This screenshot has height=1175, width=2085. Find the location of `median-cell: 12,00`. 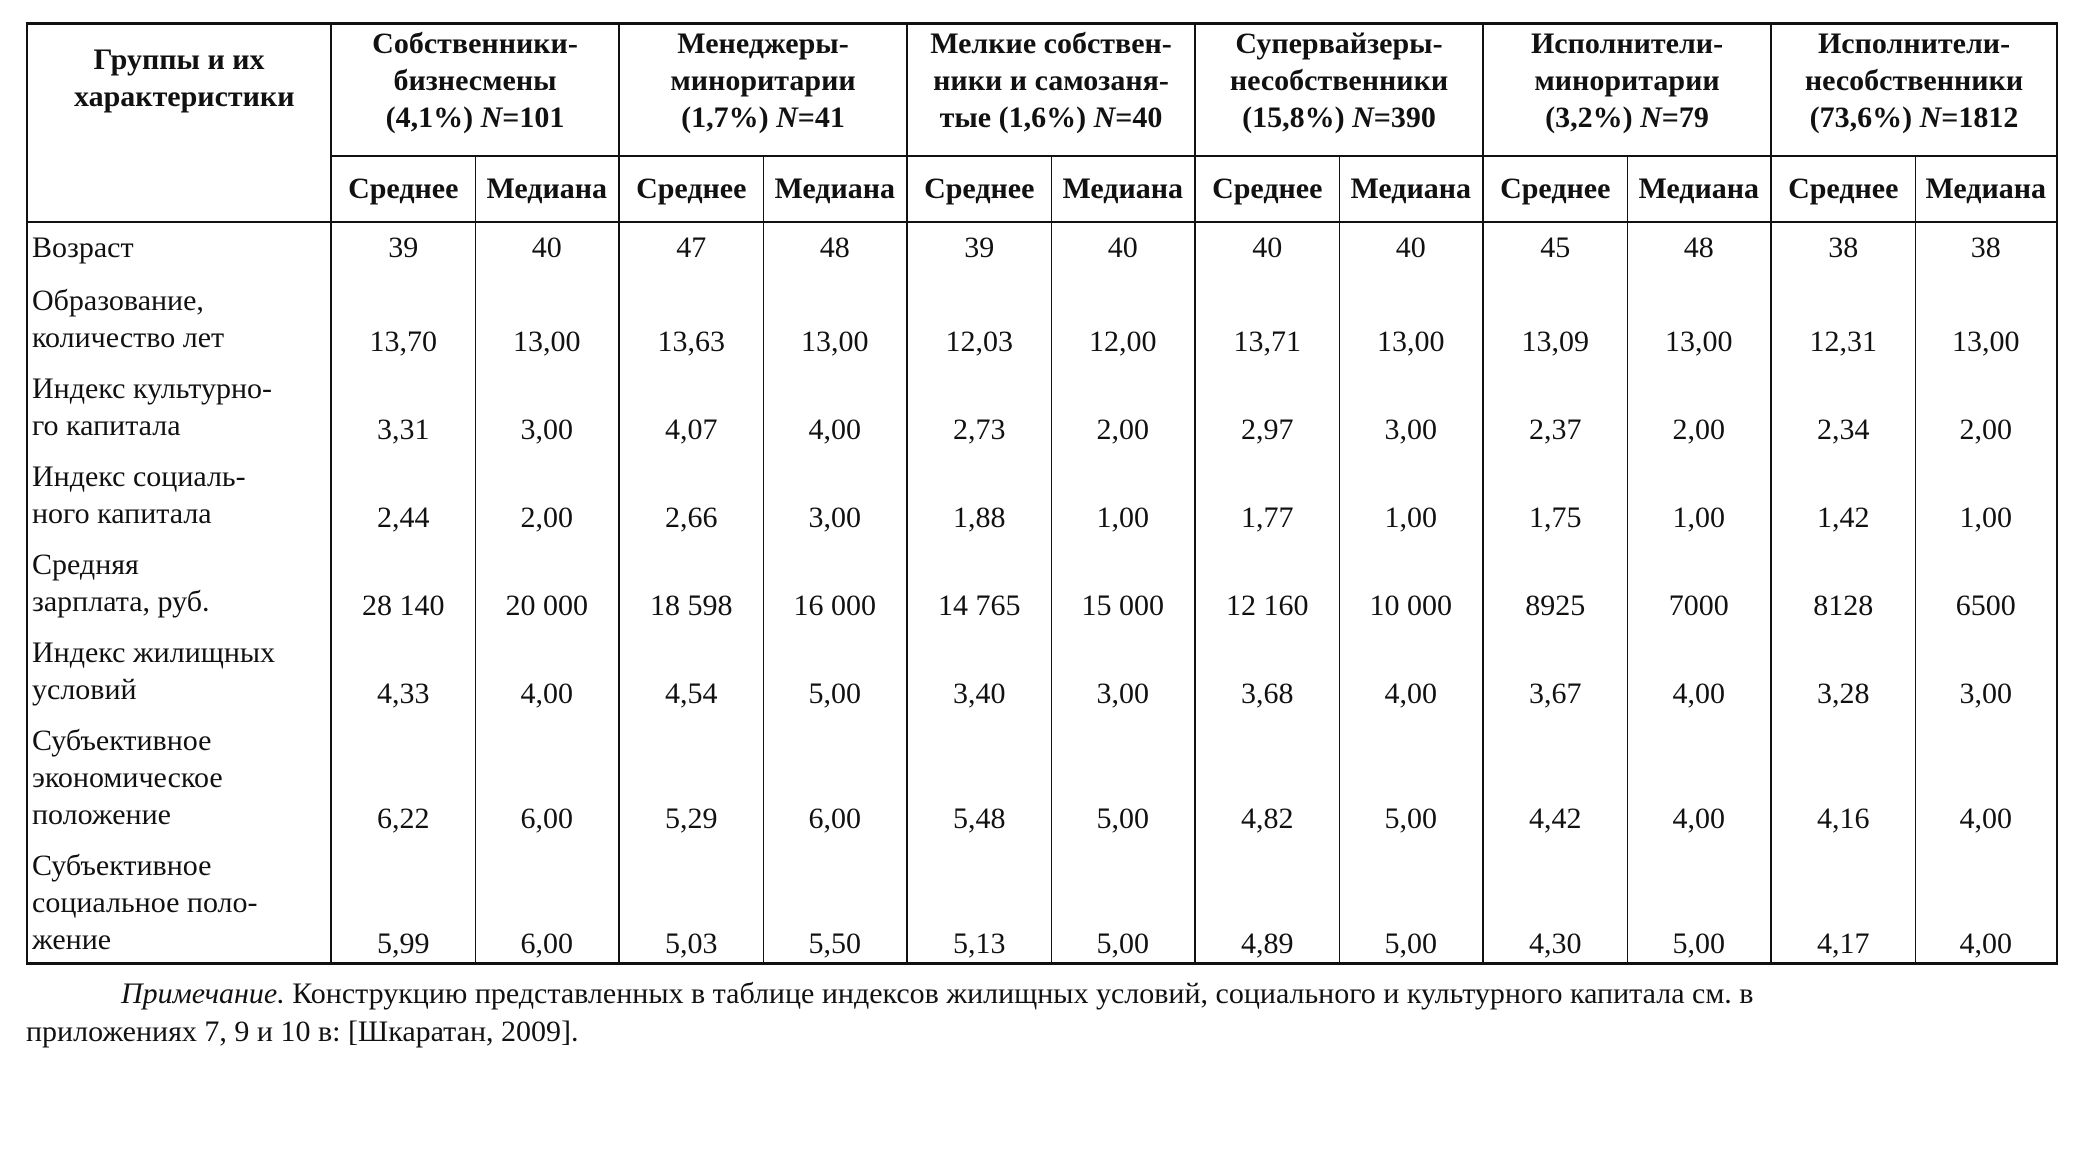

median-cell: 12,00 is located at coordinates (1123, 316).